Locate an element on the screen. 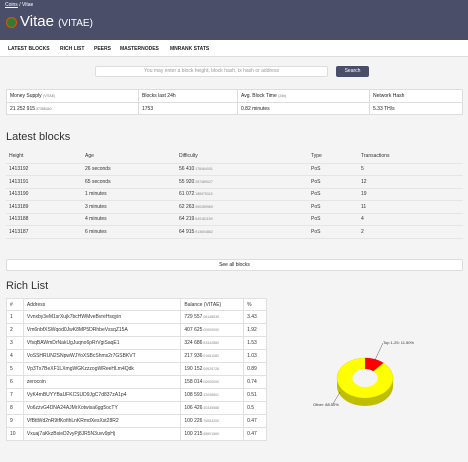 The height and width of the screenshot is (462, 468). table-row: 1413192 26 seconds 56 410.178464001 PoS 5 is located at coordinates (234, 169).